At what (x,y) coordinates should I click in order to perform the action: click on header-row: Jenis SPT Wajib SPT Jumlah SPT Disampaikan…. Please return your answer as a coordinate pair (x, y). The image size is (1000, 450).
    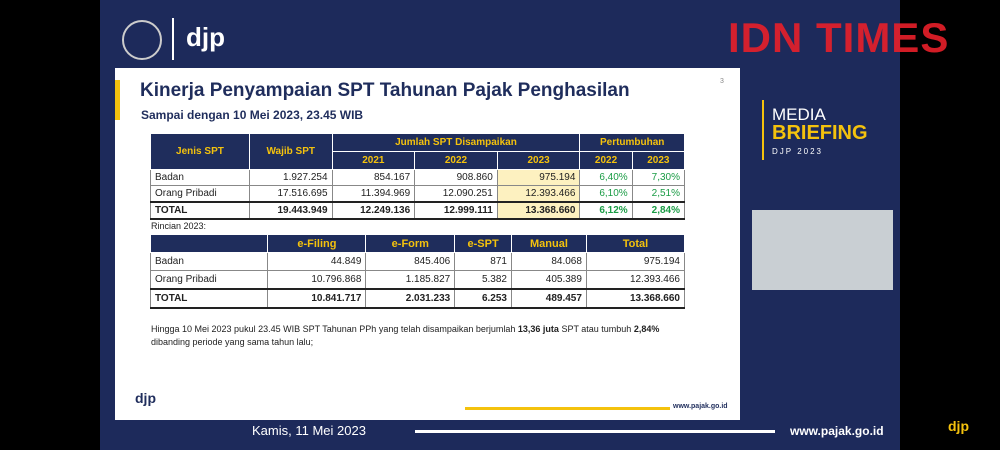
    Looking at the image, I should click on (417, 151).